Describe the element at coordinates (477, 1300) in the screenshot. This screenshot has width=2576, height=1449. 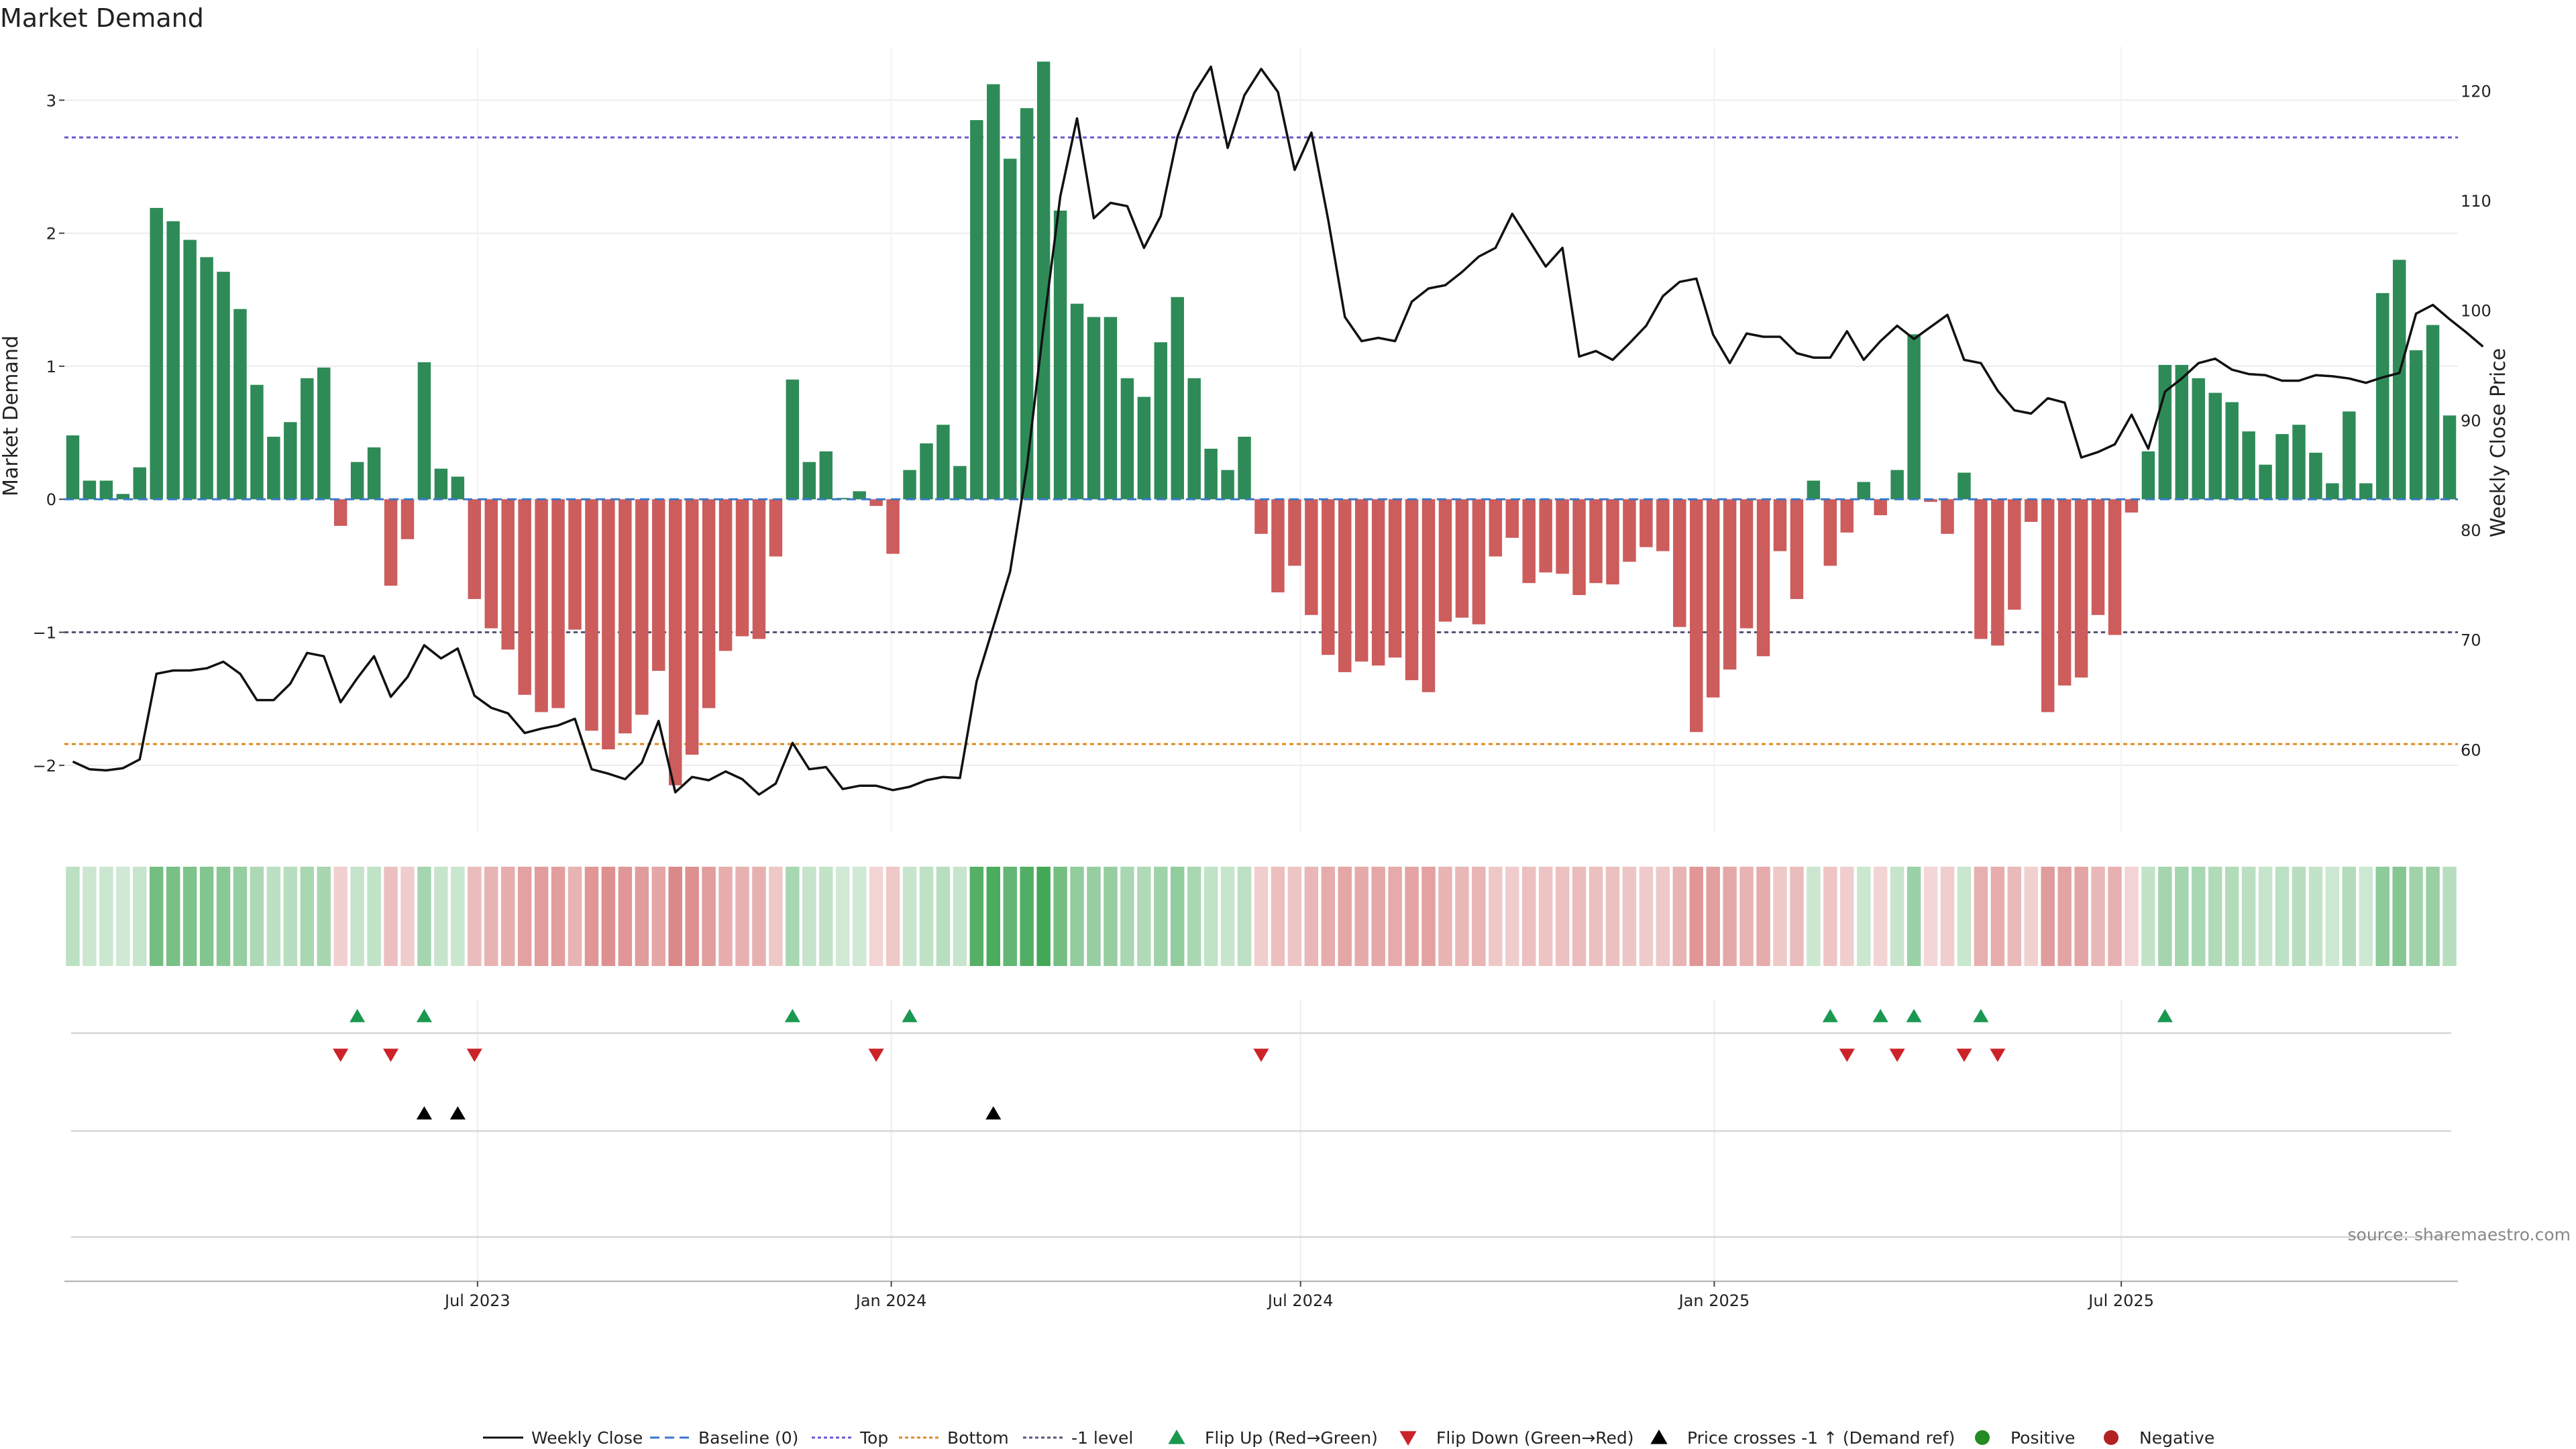
I see `x-tick-label: Jul 2023` at that location.